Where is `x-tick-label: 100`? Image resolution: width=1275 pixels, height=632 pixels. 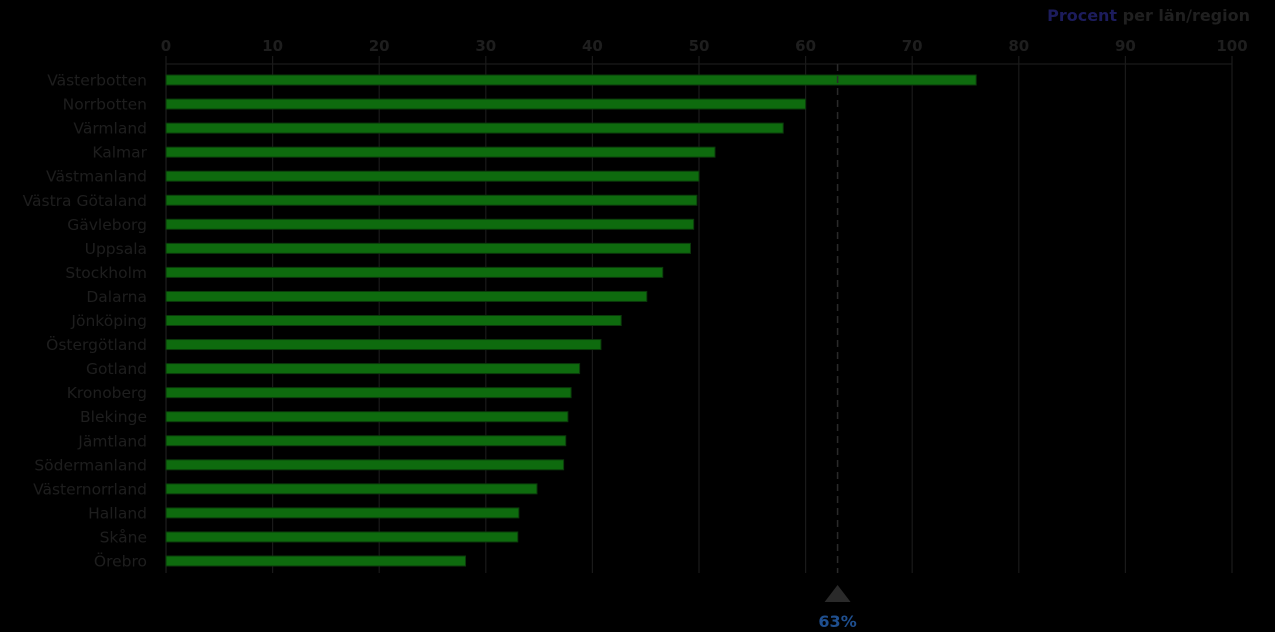
x-tick-label: 100 is located at coordinates (1231, 46).